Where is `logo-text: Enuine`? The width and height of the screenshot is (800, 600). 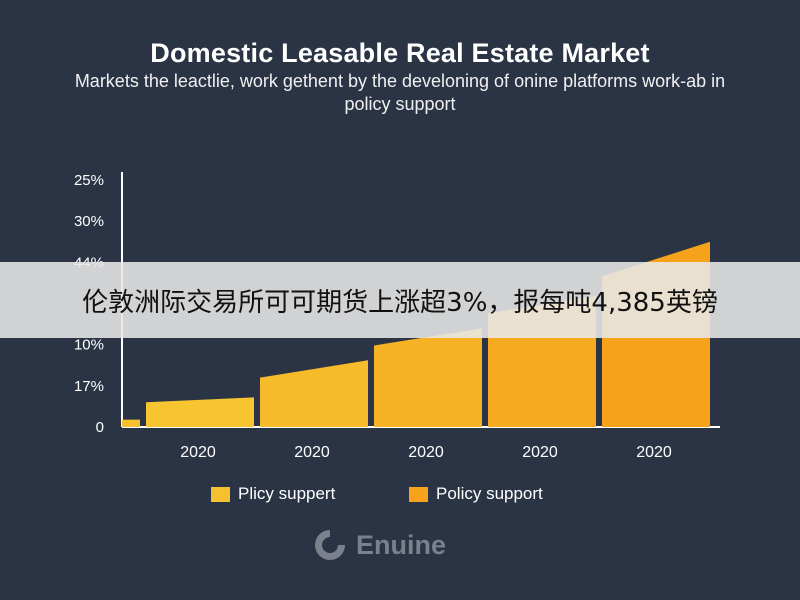
logo-text: Enuine is located at coordinates (401, 544).